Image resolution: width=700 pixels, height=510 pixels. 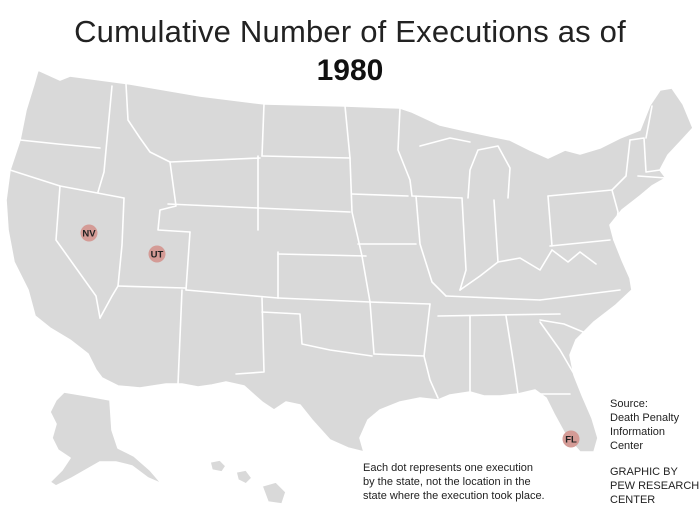 I want to click on execution-dot-nv: NV, so click(x=89, y=233).